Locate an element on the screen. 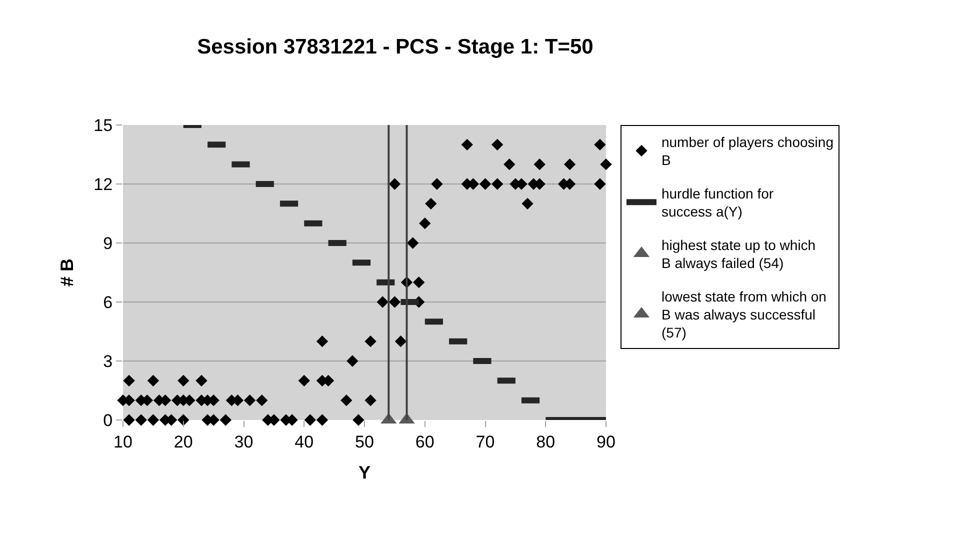 This screenshot has height=551, width=964. y-tick-label: 0 is located at coordinates (108, 420).